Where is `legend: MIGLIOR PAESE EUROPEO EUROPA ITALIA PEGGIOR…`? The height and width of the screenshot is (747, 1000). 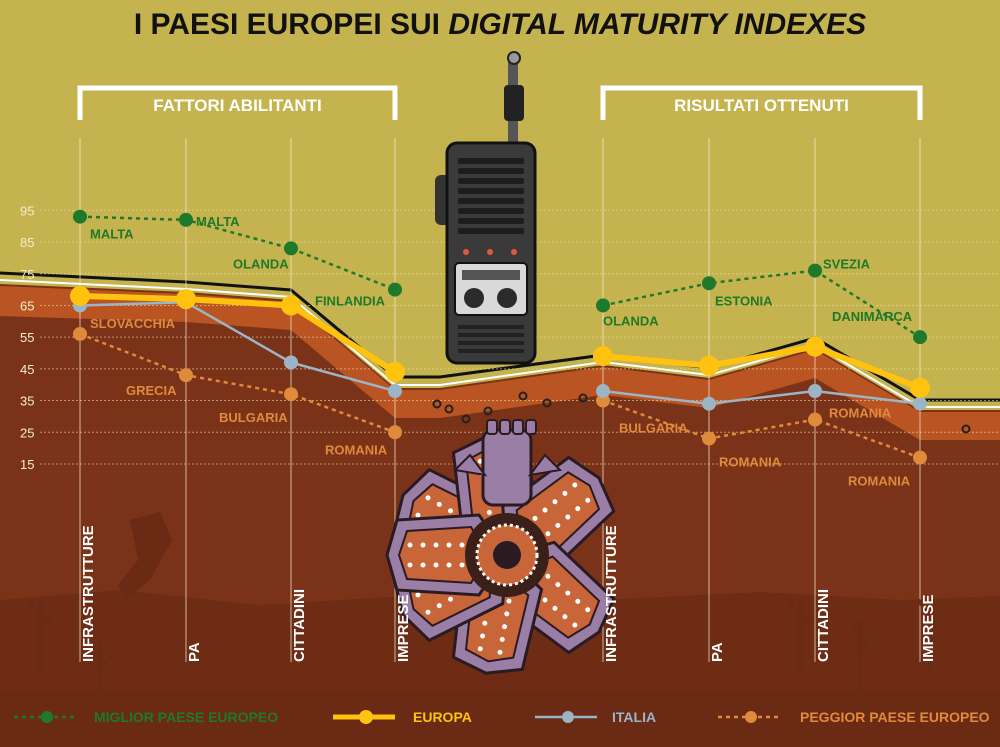 legend: MIGLIOR PAESE EUROPEO EUROPA ITALIA PEGGIOR… is located at coordinates (502, 717).